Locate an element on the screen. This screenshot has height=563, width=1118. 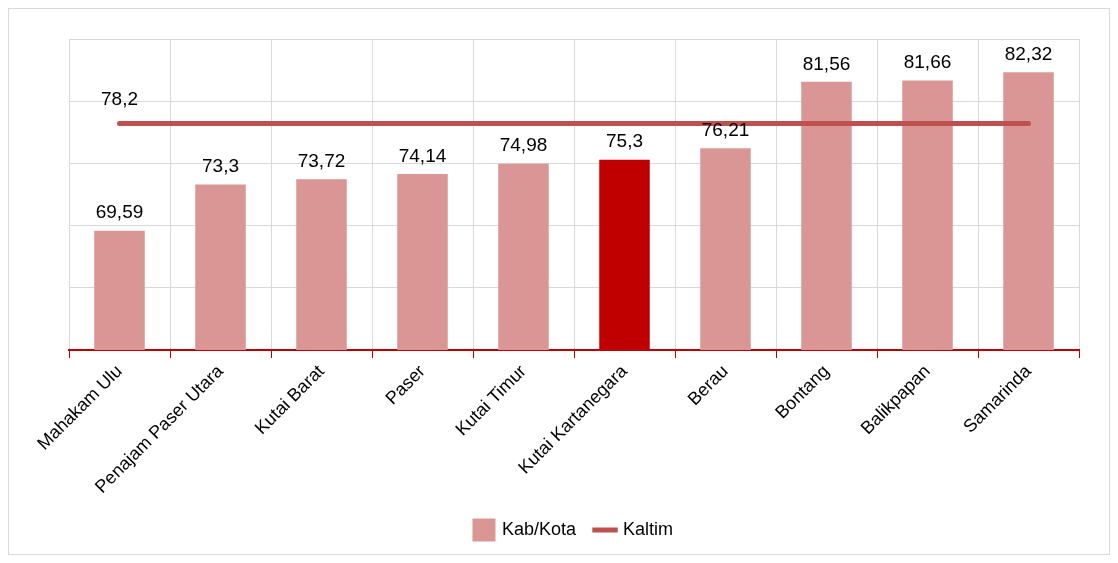
legend-label: Kaltim is located at coordinates (648, 528).